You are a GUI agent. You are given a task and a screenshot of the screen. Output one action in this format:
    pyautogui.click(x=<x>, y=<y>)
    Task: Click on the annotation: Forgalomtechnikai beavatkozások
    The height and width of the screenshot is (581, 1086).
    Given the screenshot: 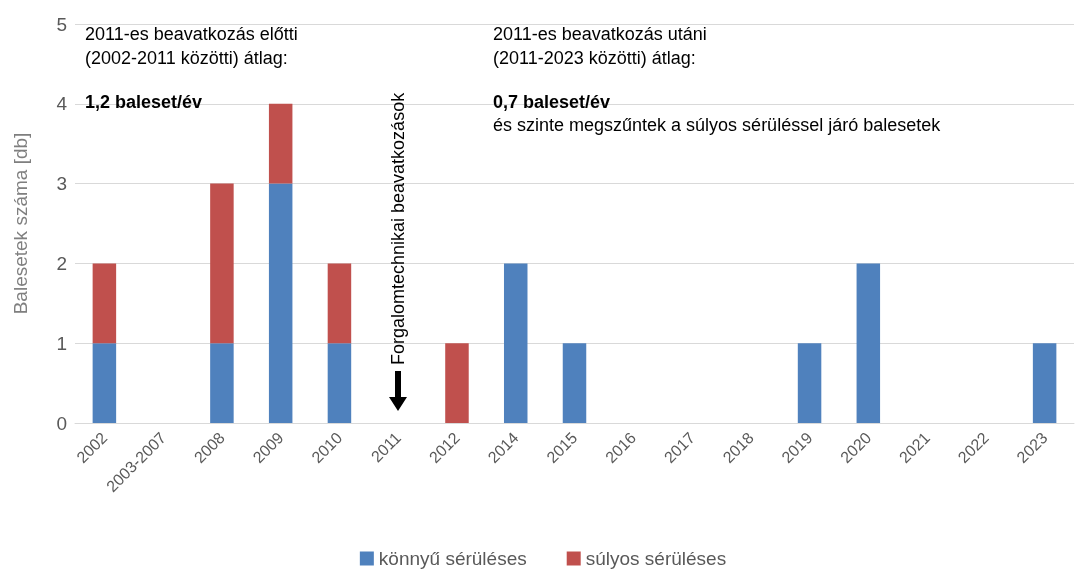 What is the action you would take?
    pyautogui.click(x=398, y=228)
    